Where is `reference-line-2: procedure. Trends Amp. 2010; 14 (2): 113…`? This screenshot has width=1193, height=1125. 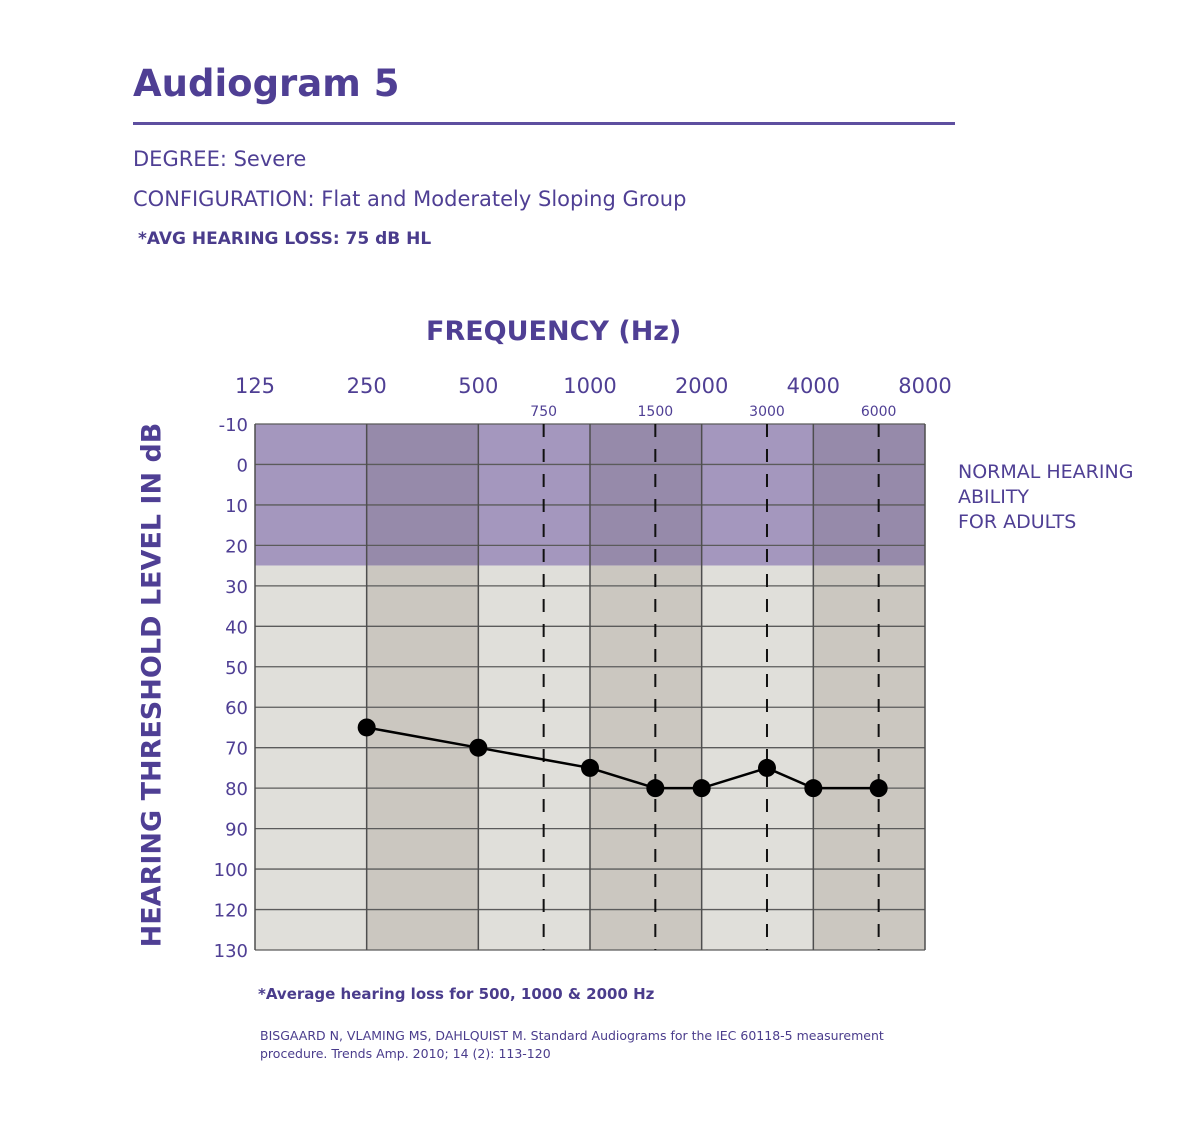 reference-line-2: procedure. Trends Amp. 2010; 14 (2): 113… is located at coordinates (405, 1053).